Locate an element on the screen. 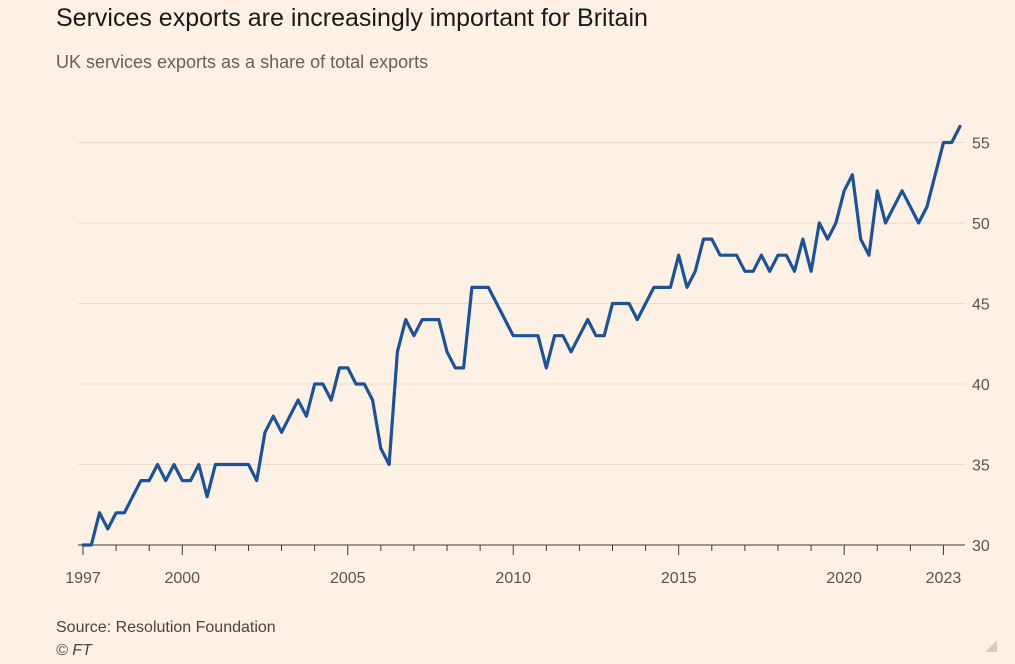 This screenshot has width=1015, height=664. x-tick-label-2020: 2020 is located at coordinates (844, 578).